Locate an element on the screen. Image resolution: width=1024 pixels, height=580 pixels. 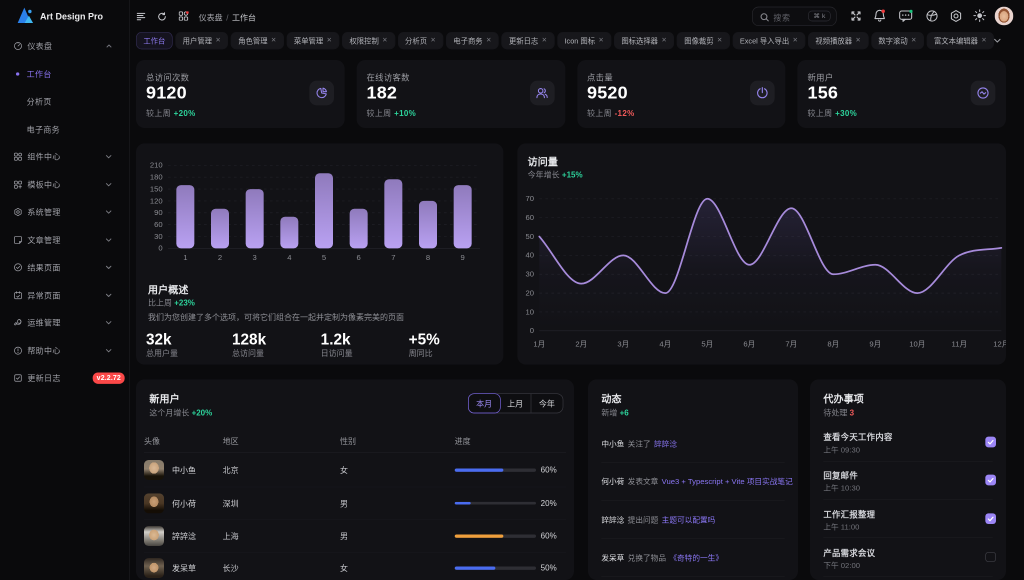
svg-text: 180 is located at coordinates (156, 176).